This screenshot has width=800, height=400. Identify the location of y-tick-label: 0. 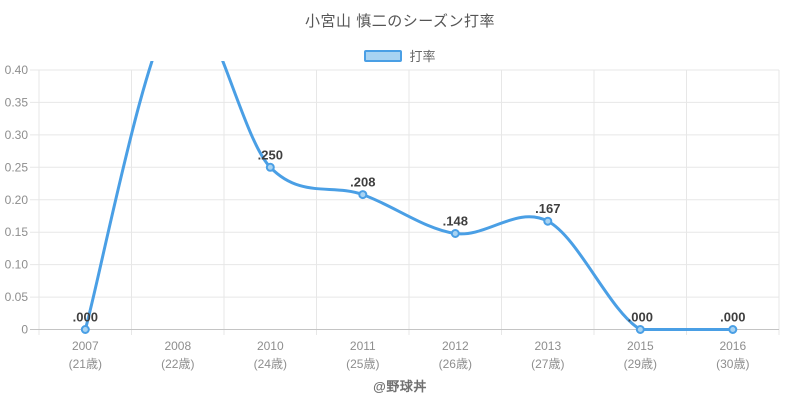
(24, 330).